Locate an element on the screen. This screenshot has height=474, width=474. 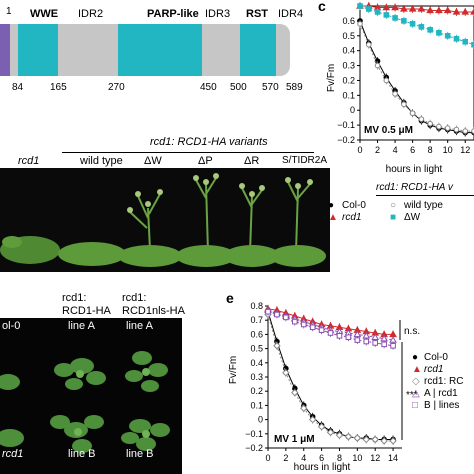
position-label: 589 is located at coordinates (294, 87).